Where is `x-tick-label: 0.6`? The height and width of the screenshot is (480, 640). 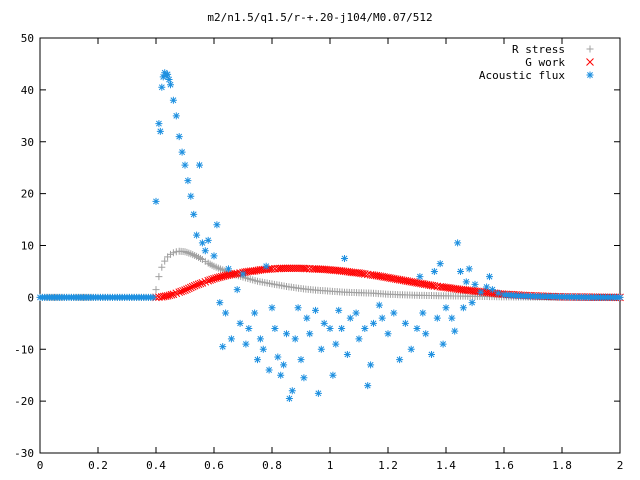
x-tick-label: 0.6 is located at coordinates (214, 465).